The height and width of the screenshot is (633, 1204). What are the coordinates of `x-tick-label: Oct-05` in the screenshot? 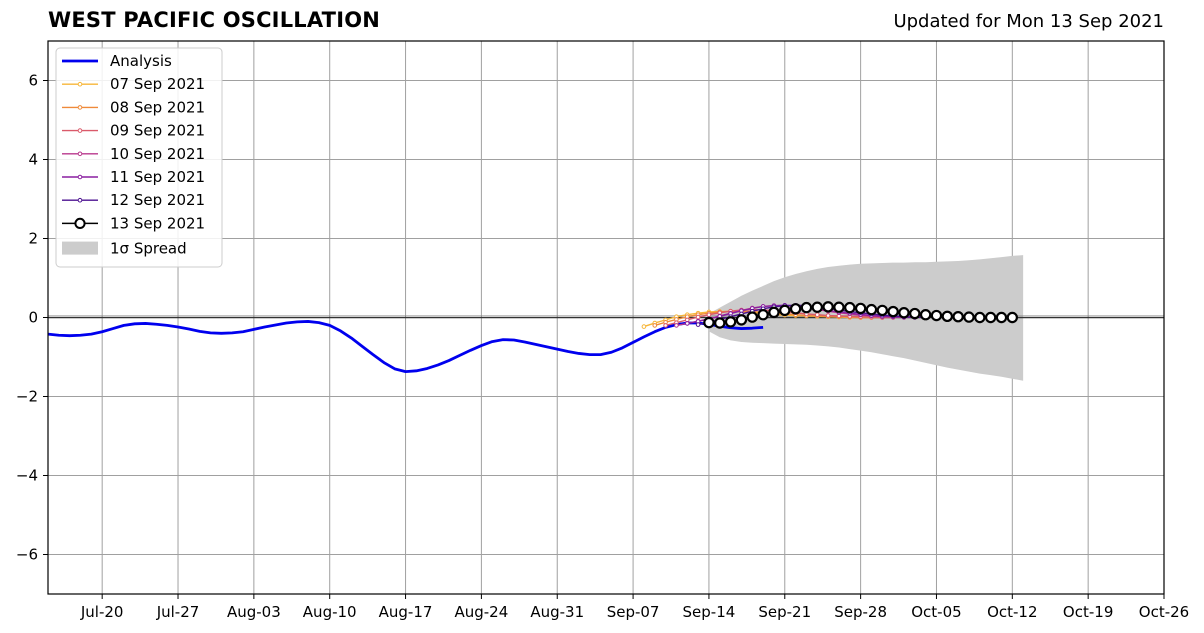 It's located at (936, 612).